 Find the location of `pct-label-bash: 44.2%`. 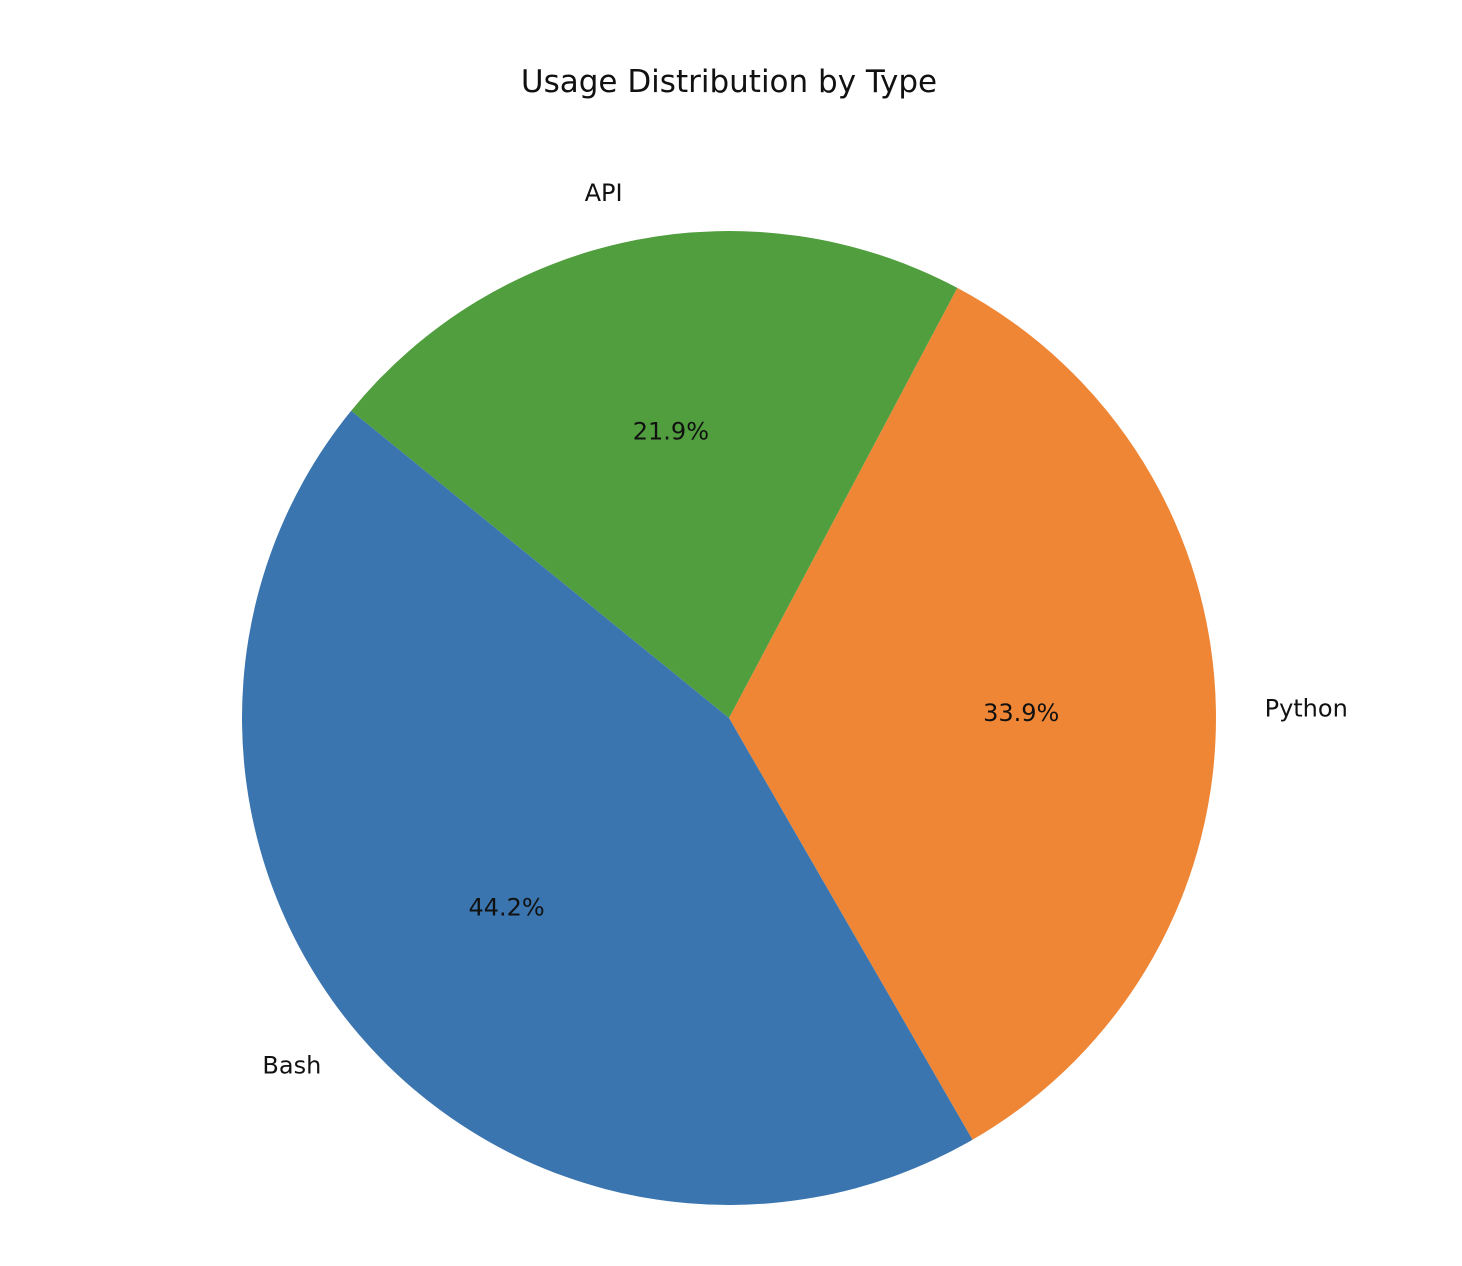

pct-label-bash: 44.2% is located at coordinates (506, 908).